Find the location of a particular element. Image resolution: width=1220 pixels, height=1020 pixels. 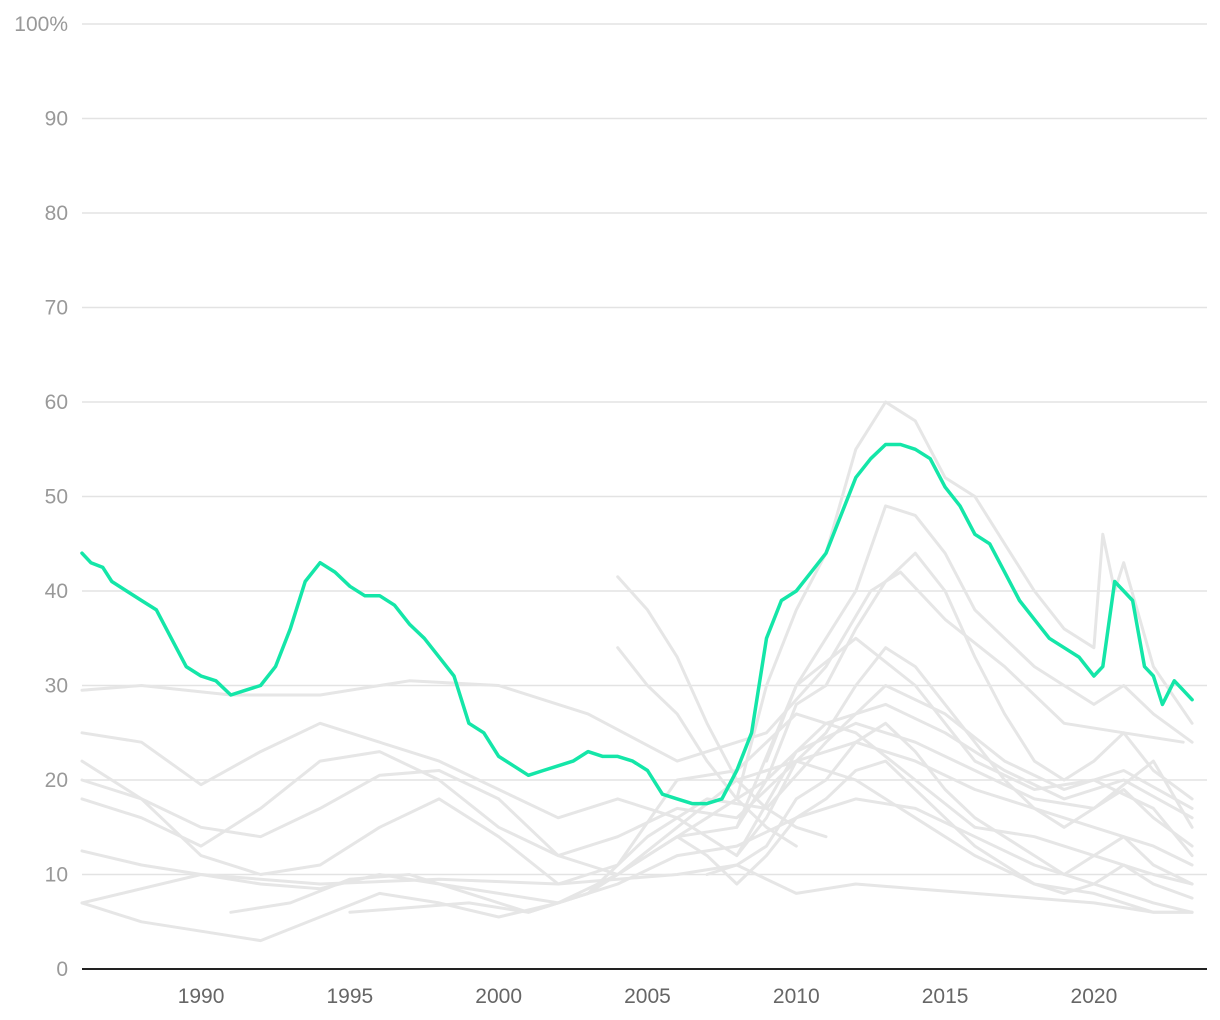

x-axis-tick-labels: 1990 1995 2000 2005 2010 2015 2020 is located at coordinates (648, 996).